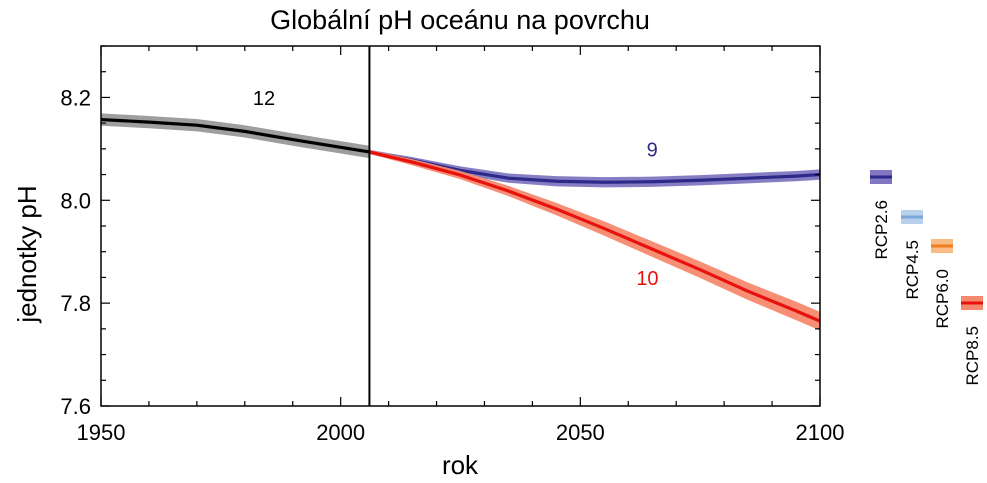  What do you see at coordinates (942, 299) in the screenshot?
I see `legend-label: RCP6.0` at bounding box center [942, 299].